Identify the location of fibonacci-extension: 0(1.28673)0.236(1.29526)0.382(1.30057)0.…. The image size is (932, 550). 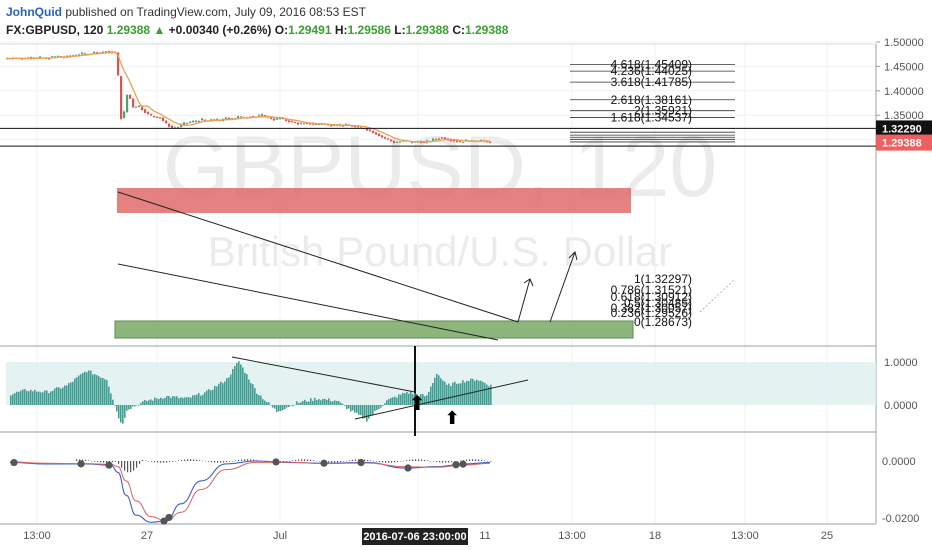
(653, 193).